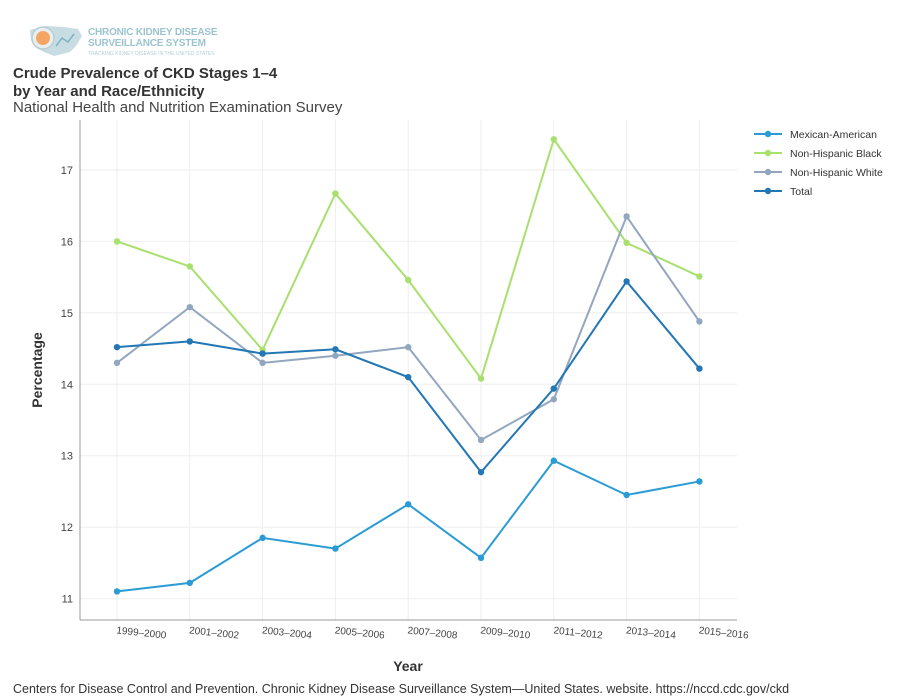  What do you see at coordinates (109, 91) in the screenshot?
I see `chart-title-line2: by Year and Race/Ethnicity` at bounding box center [109, 91].